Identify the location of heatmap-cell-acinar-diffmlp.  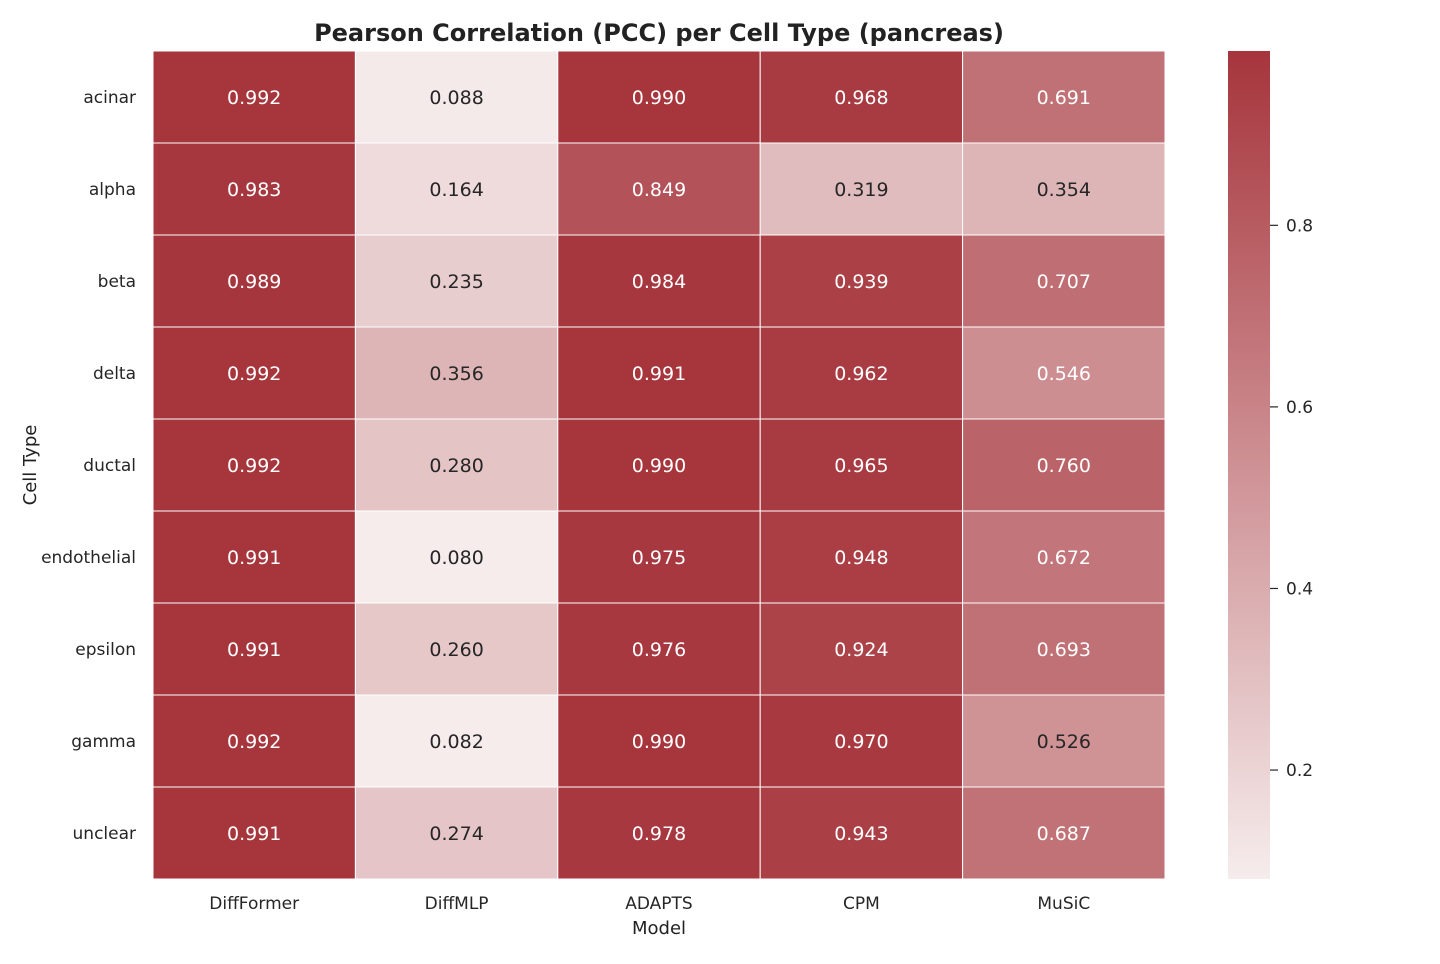
(456, 97).